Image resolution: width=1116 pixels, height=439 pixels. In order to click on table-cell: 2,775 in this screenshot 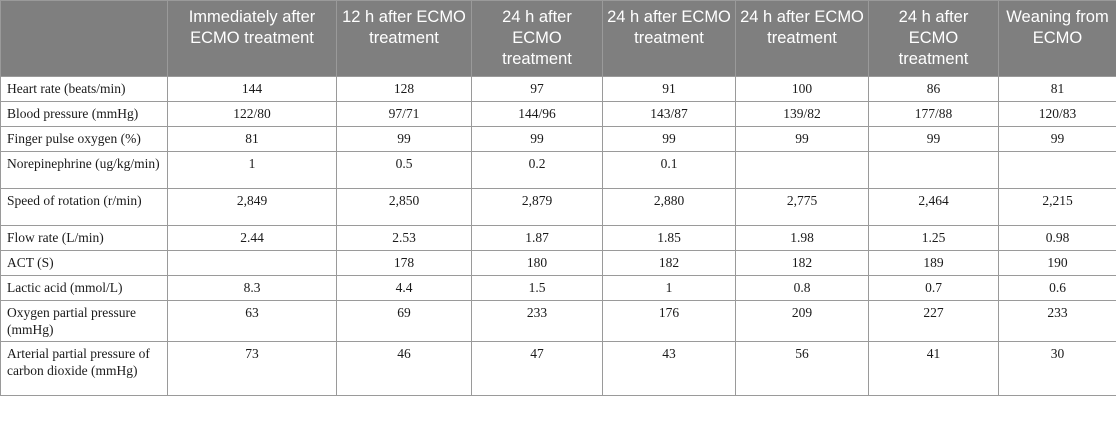, I will do `click(802, 207)`.